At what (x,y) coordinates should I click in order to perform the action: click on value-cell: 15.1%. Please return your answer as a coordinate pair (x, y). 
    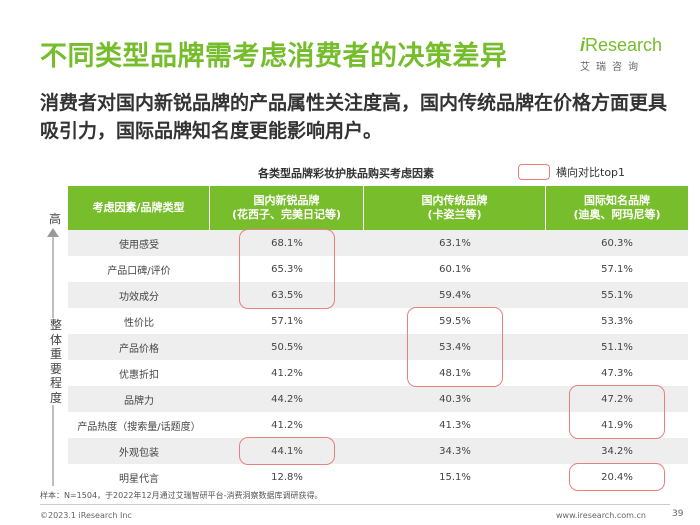
    Looking at the image, I should click on (455, 477).